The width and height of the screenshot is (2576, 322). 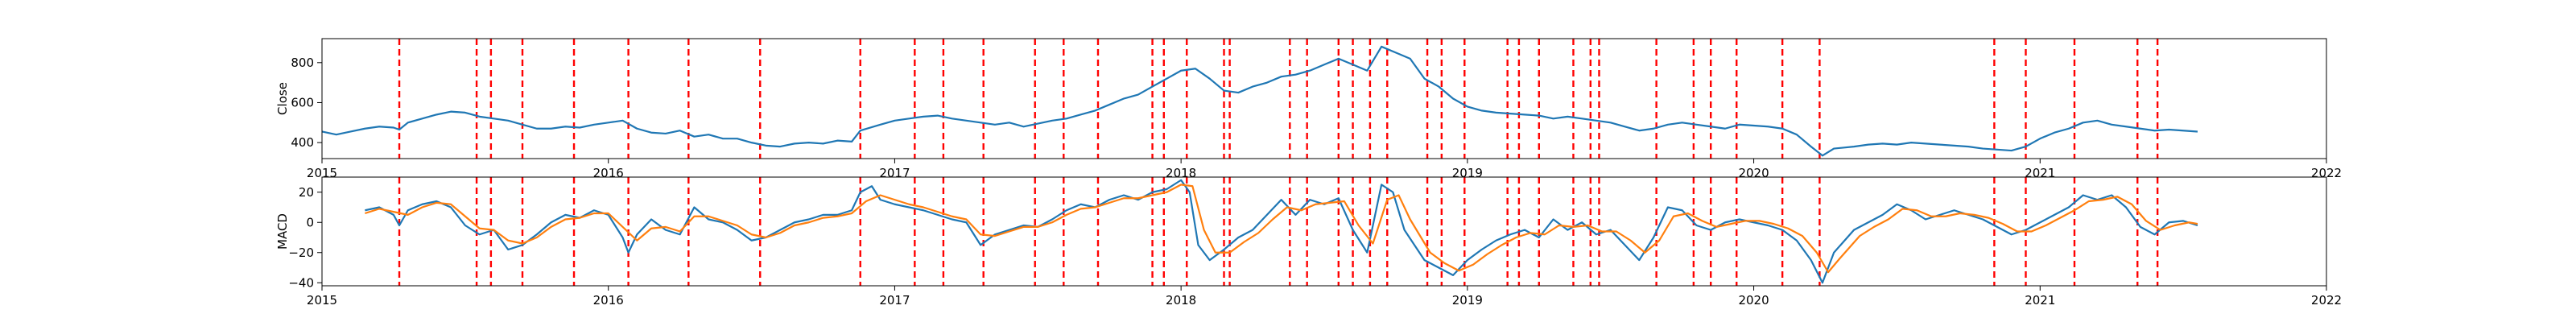 What do you see at coordinates (2040, 173) in the screenshot?
I see `close-x-tick-label: 2021` at bounding box center [2040, 173].